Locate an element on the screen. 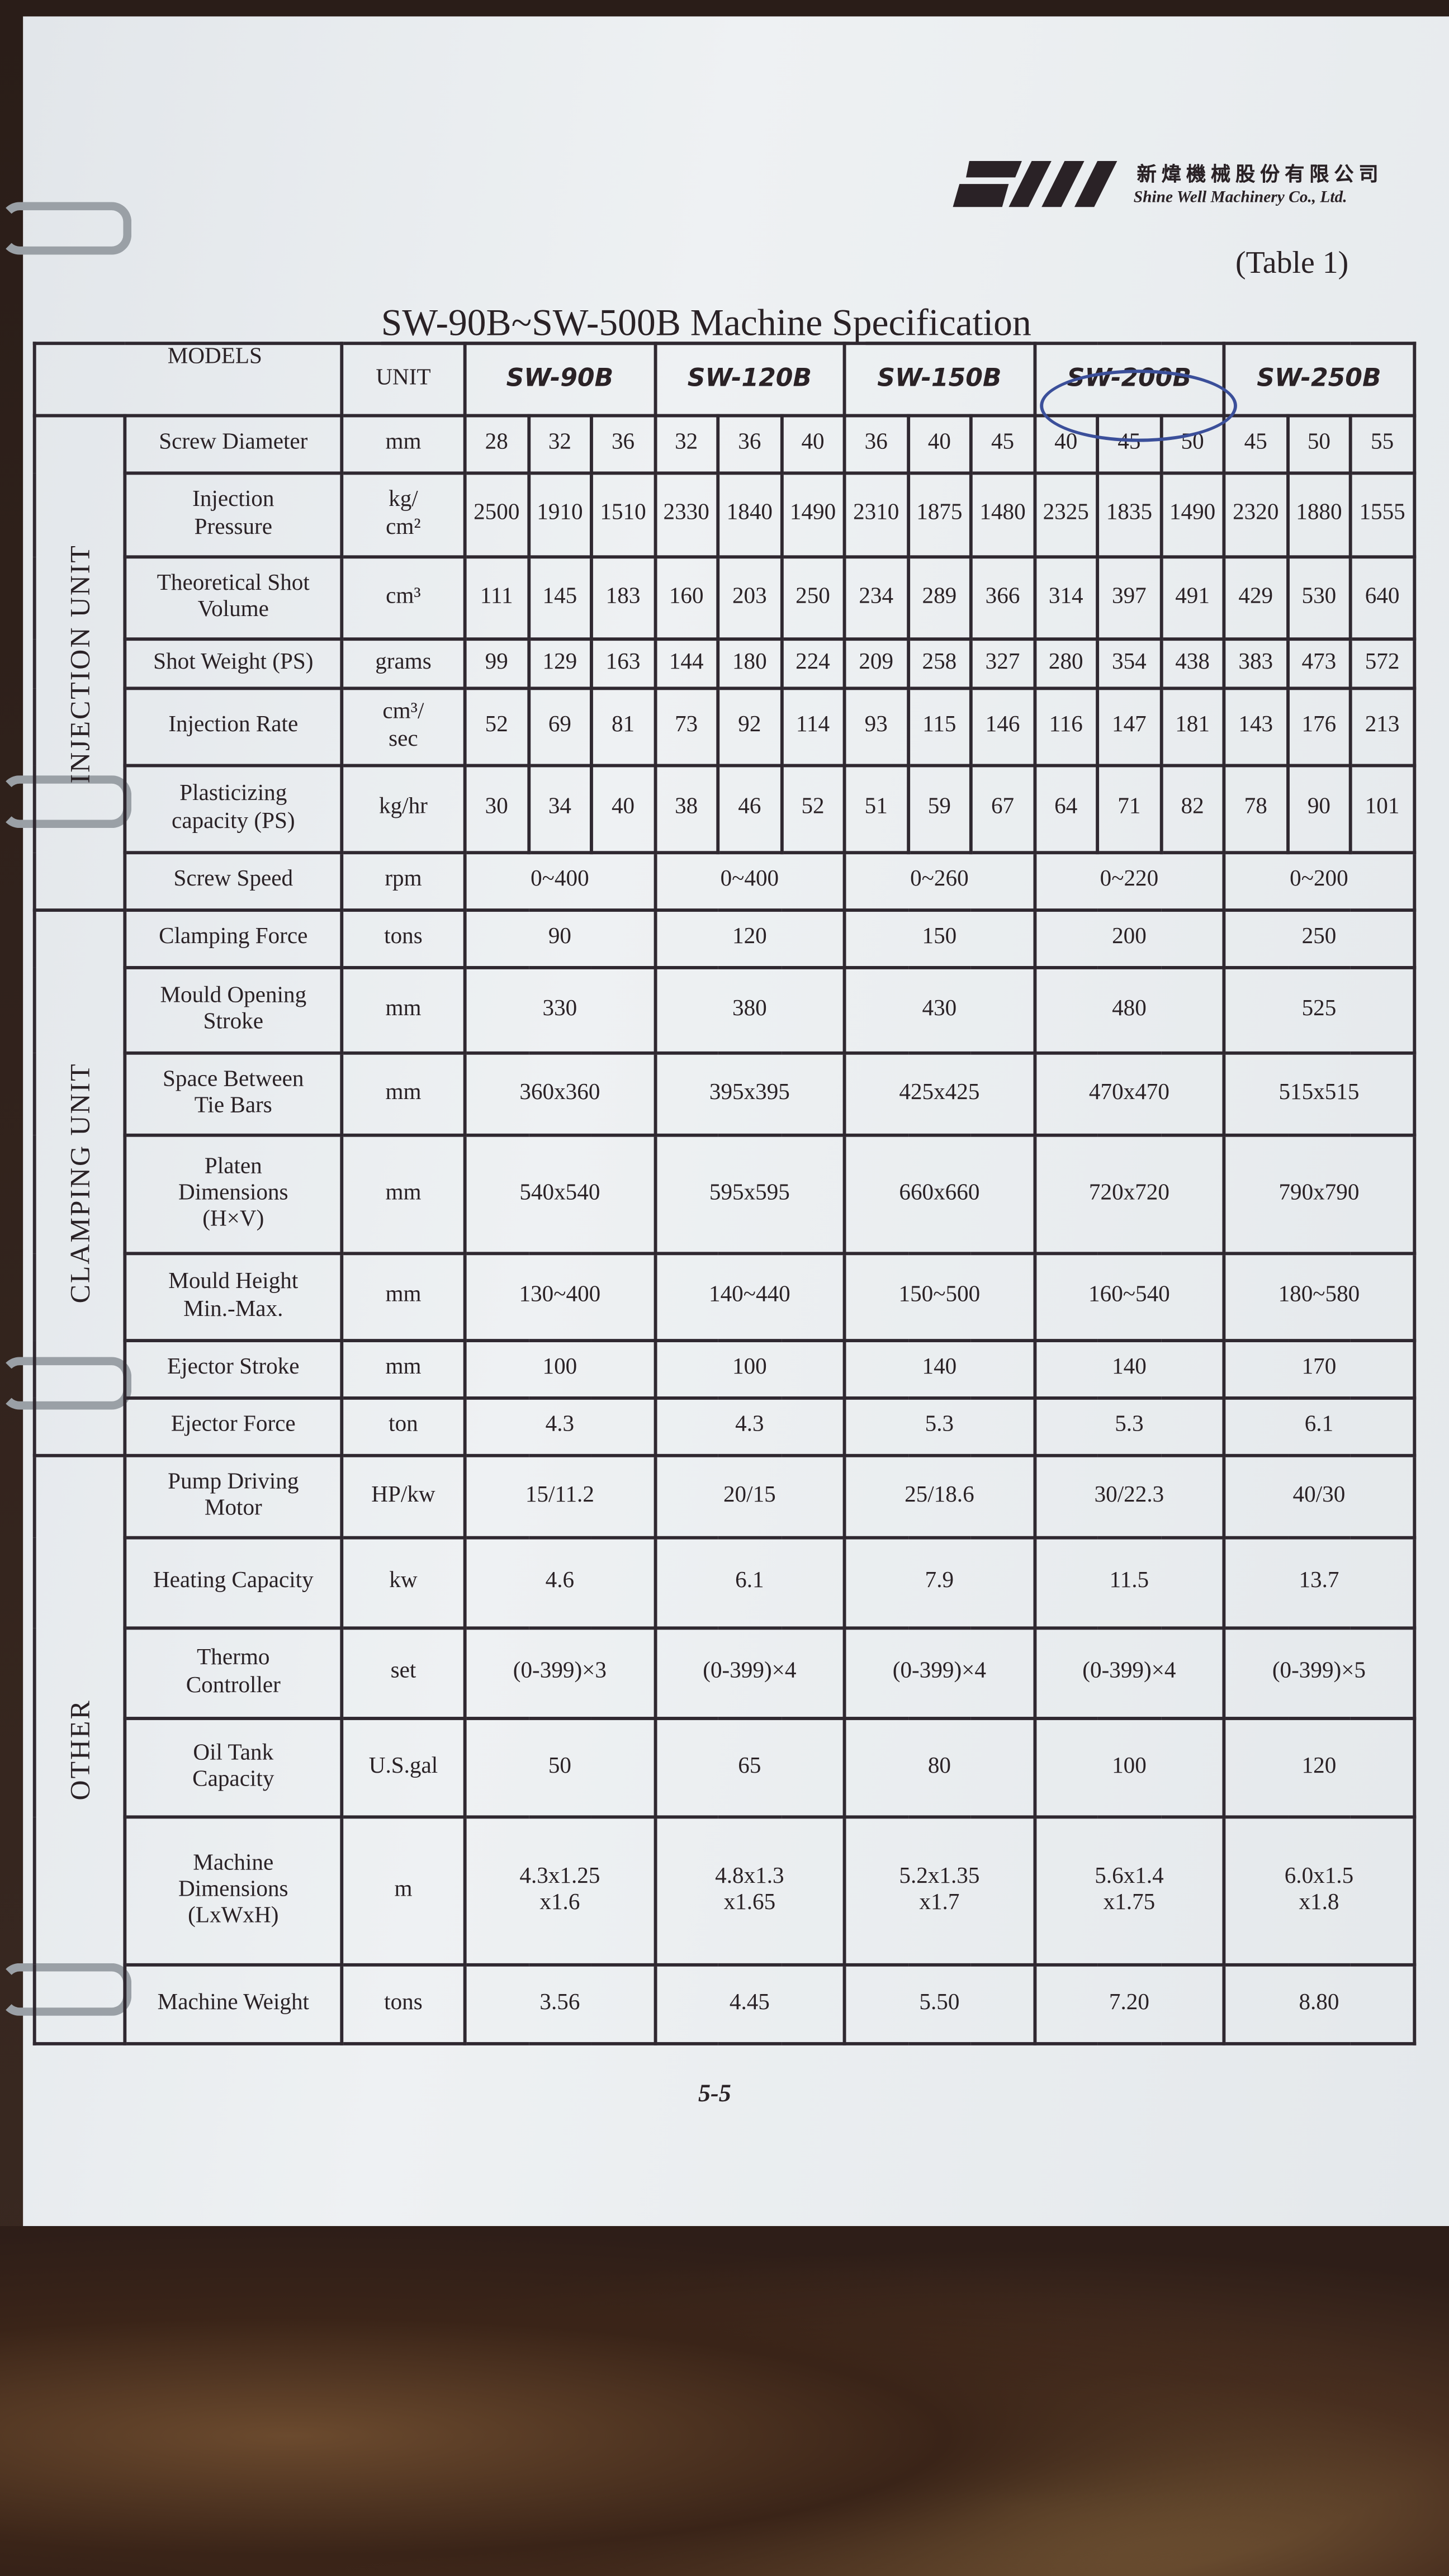  table-row: Heating Capacity kw 4.6 6.1 7.9 11.5 13.7 is located at coordinates (725, 1583).